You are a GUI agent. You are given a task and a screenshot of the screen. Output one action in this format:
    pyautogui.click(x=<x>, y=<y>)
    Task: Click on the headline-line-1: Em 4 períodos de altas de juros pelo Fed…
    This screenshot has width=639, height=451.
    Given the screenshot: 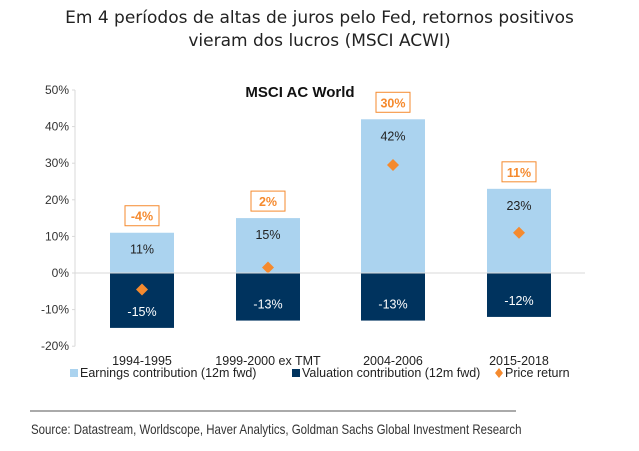 What is the action you would take?
    pyautogui.click(x=319, y=18)
    